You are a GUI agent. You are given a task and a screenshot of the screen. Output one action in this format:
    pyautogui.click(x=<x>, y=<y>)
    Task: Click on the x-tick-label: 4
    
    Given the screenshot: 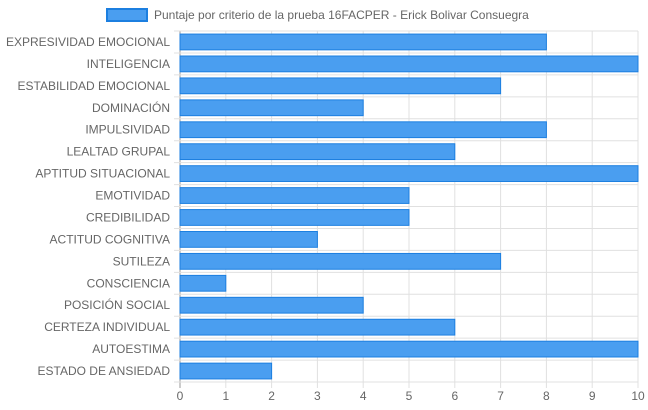 What is the action you would take?
    pyautogui.click(x=363, y=396)
    